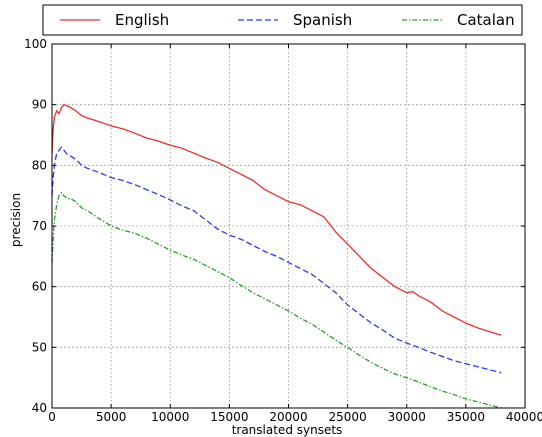 The height and width of the screenshot is (437, 542). What do you see at coordinates (111, 417) in the screenshot?
I see `x-tick-label: 5000` at bounding box center [111, 417].